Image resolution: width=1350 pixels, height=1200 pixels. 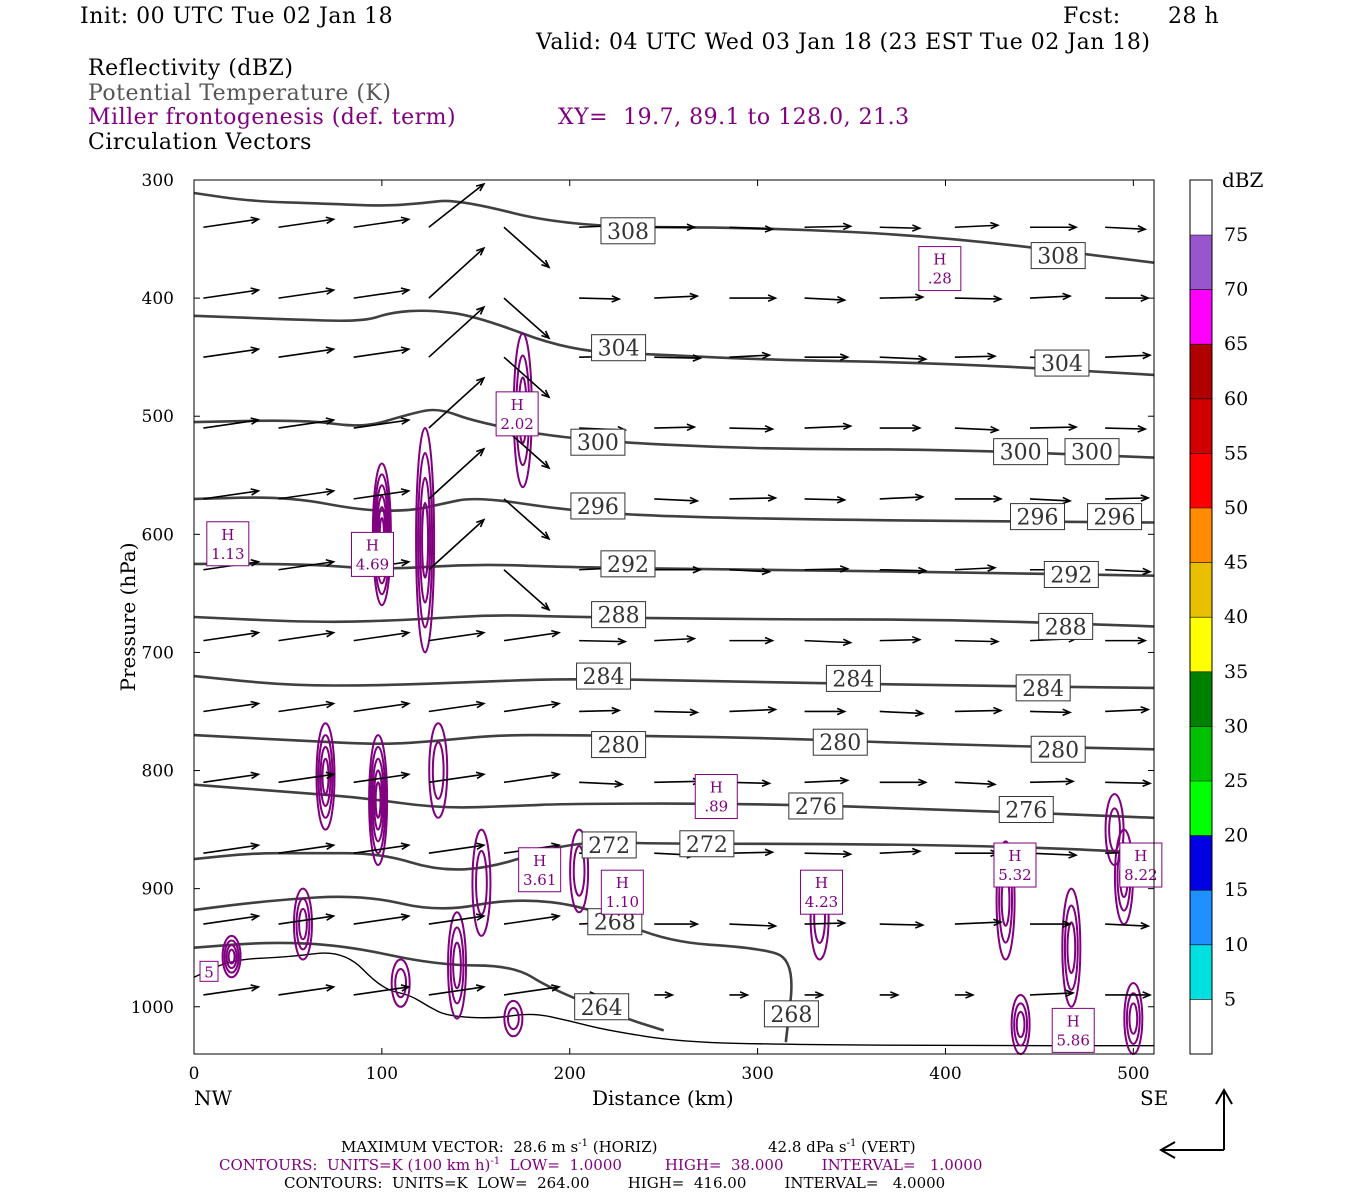 What do you see at coordinates (619, 348) in the screenshot?
I see `theta-label-box` at bounding box center [619, 348].